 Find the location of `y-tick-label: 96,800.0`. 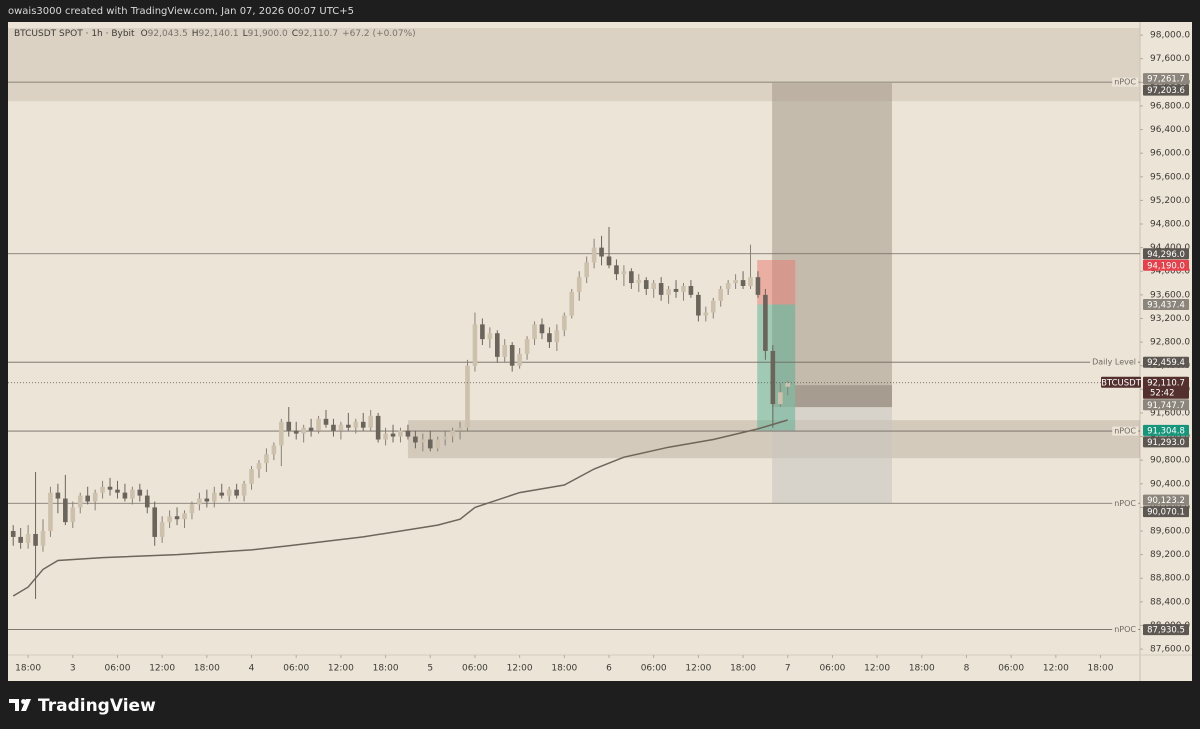

y-tick-label: 96,800.0 is located at coordinates (1170, 106).